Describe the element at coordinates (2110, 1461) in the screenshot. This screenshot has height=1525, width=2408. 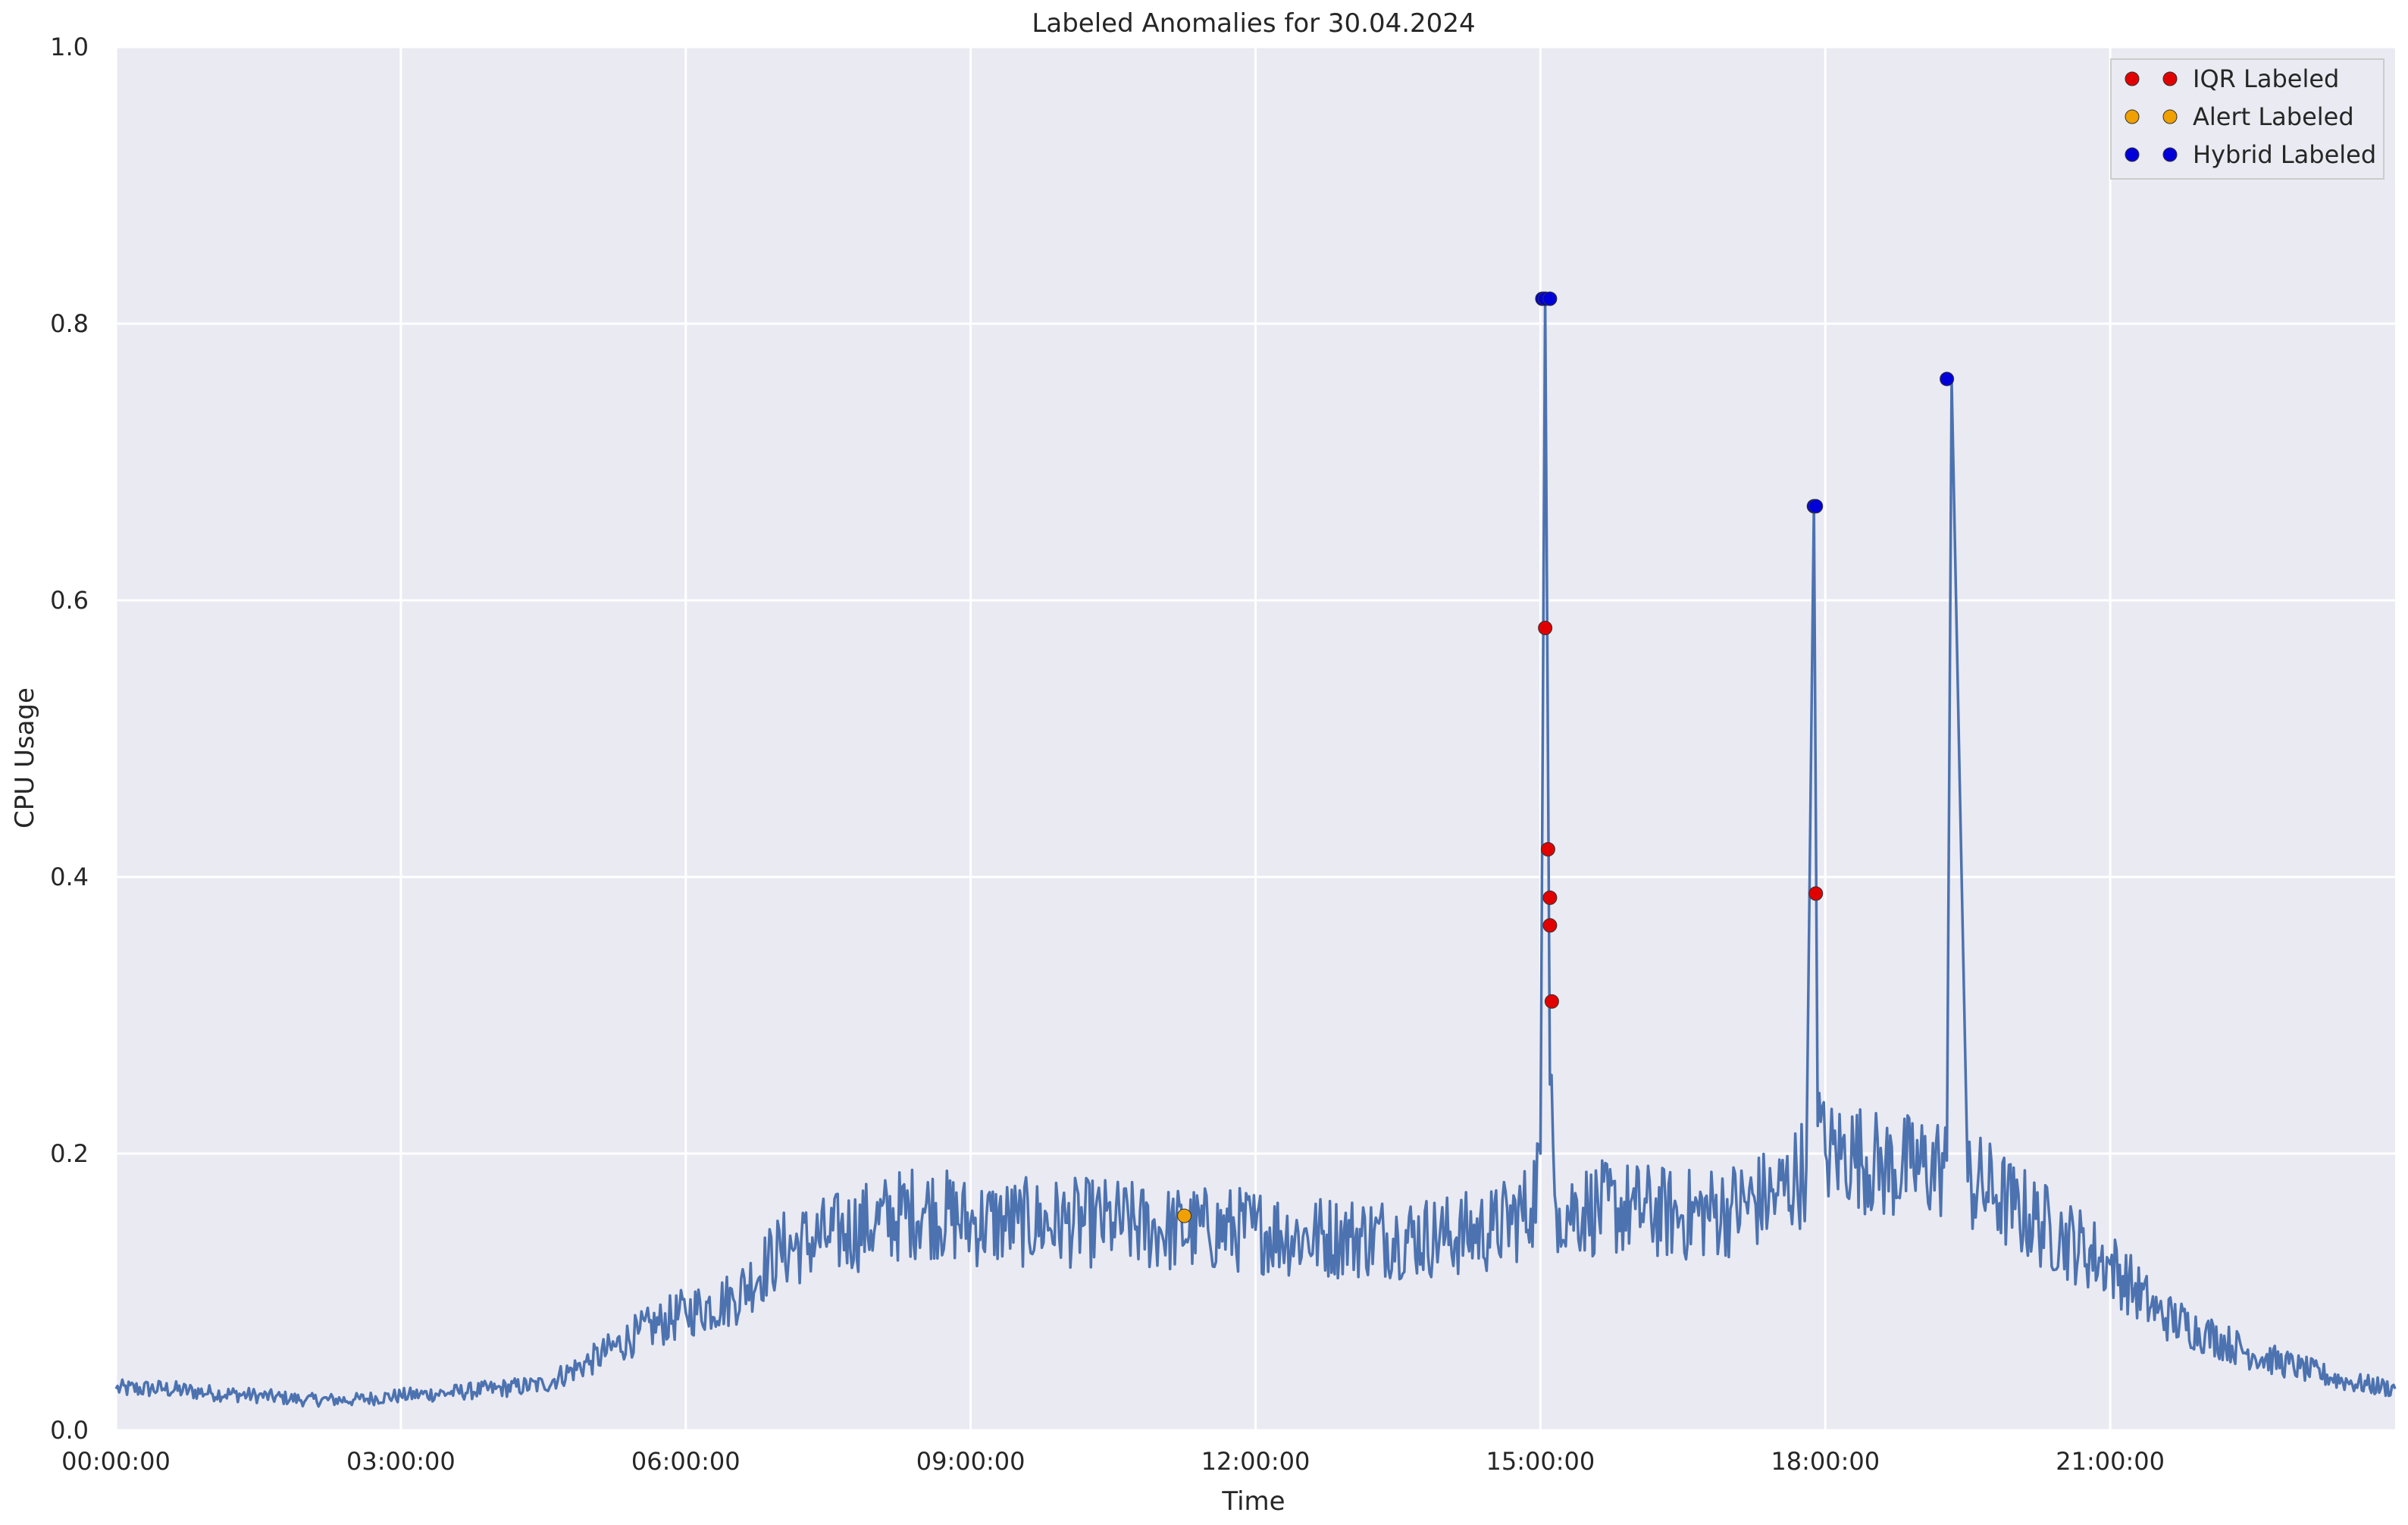
I see `x-tick-label: 21:00:00` at that location.